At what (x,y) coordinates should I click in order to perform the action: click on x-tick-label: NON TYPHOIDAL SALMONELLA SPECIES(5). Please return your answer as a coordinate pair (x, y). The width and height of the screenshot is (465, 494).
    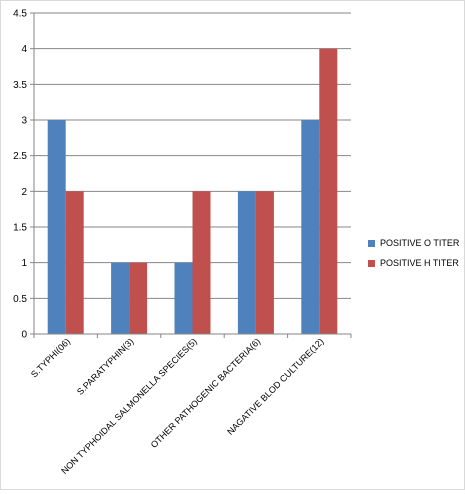
    Looking at the image, I should click on (129, 406).